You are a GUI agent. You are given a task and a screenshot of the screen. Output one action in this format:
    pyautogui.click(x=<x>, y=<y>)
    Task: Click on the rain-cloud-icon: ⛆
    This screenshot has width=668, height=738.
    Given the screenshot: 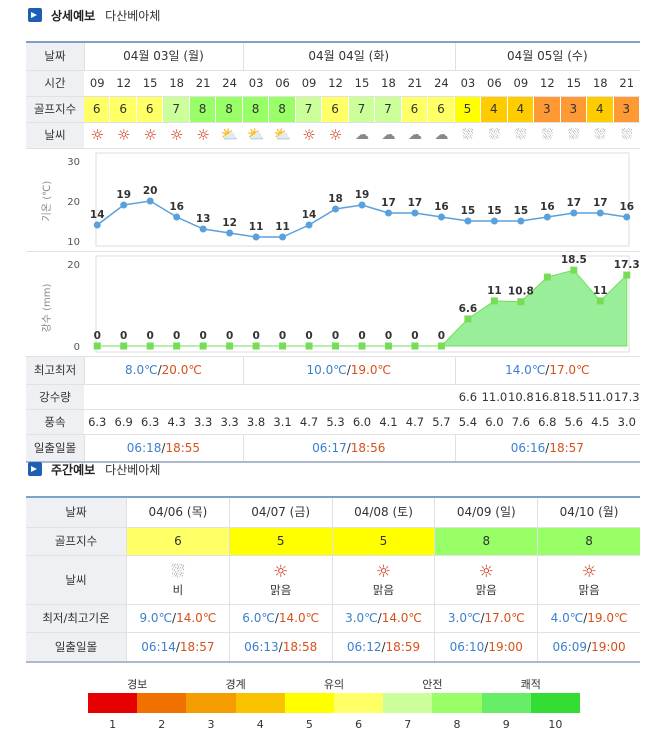 What is the action you would take?
    pyautogui.click(x=521, y=135)
    